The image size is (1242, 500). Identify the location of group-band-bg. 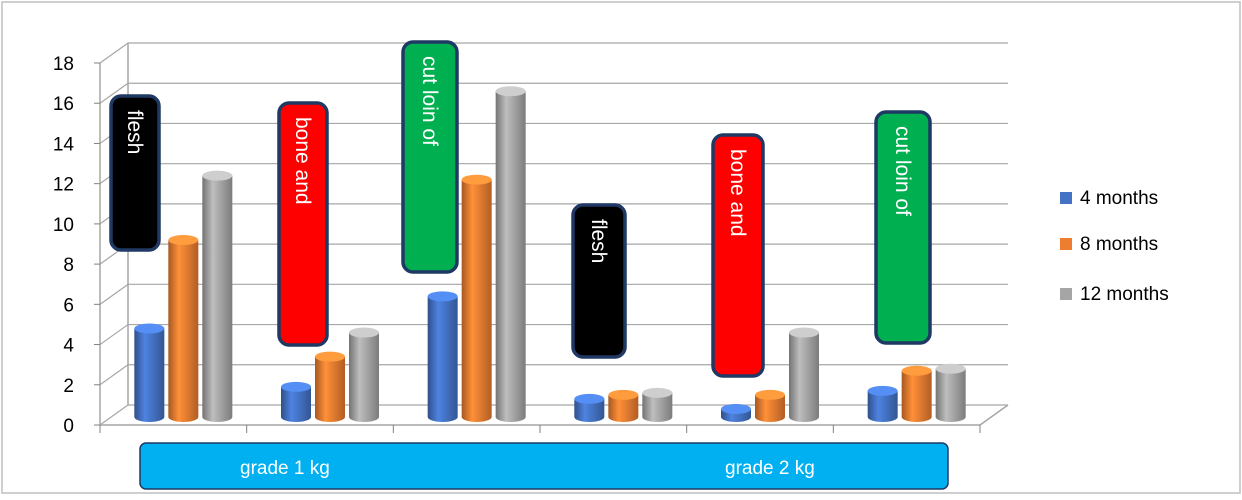
(544, 466).